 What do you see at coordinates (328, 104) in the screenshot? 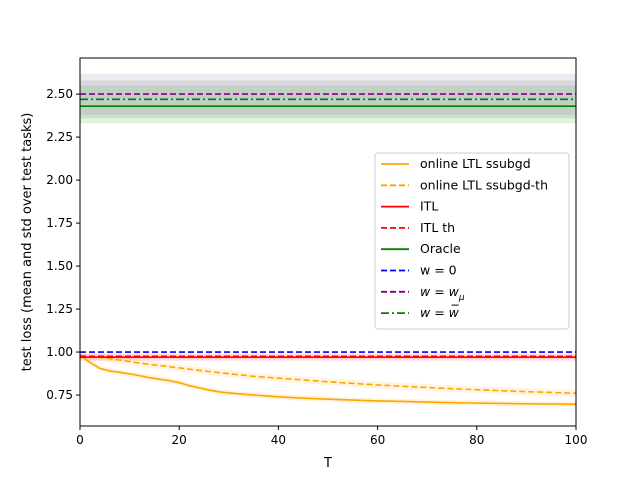
I see `band-oracle` at bounding box center [328, 104].